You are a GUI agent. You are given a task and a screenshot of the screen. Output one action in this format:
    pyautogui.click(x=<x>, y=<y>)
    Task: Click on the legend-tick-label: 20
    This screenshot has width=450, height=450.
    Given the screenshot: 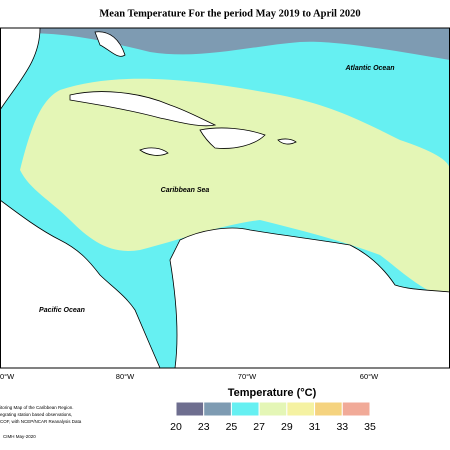 What is the action you would take?
    pyautogui.click(x=176, y=427)
    